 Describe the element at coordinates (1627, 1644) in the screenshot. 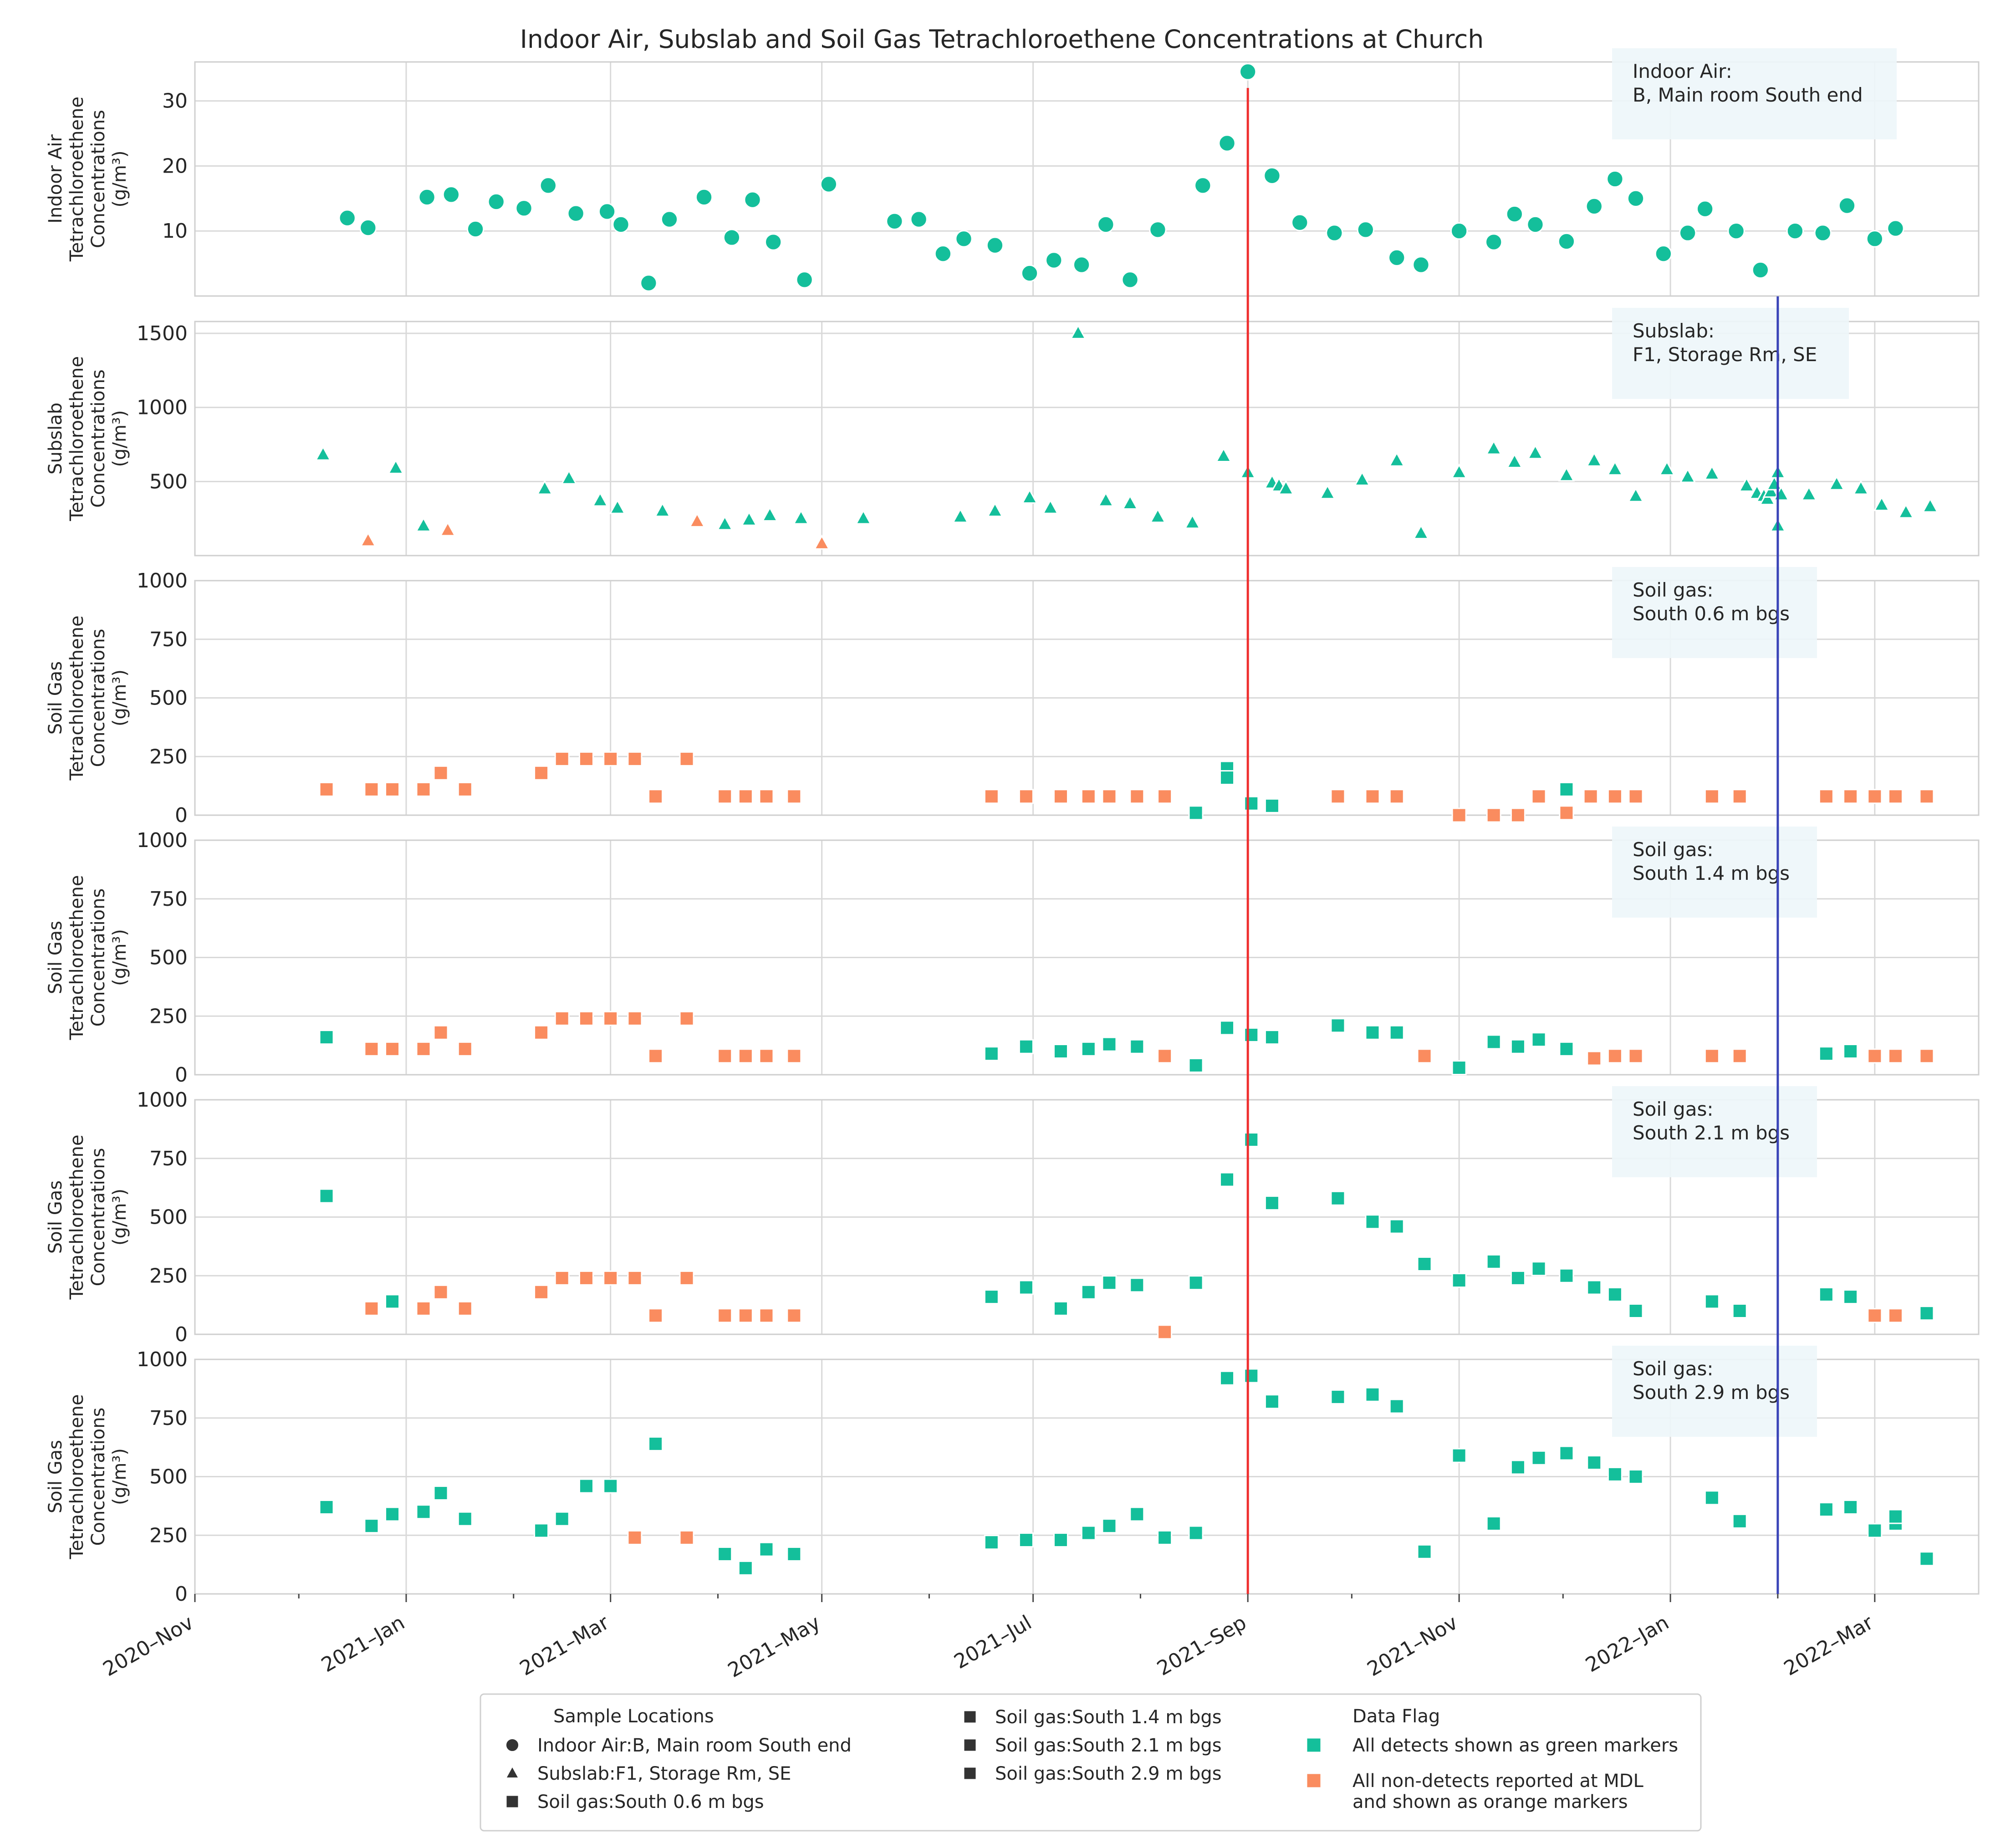

I see `x-tick-label: 2022–Jan` at that location.